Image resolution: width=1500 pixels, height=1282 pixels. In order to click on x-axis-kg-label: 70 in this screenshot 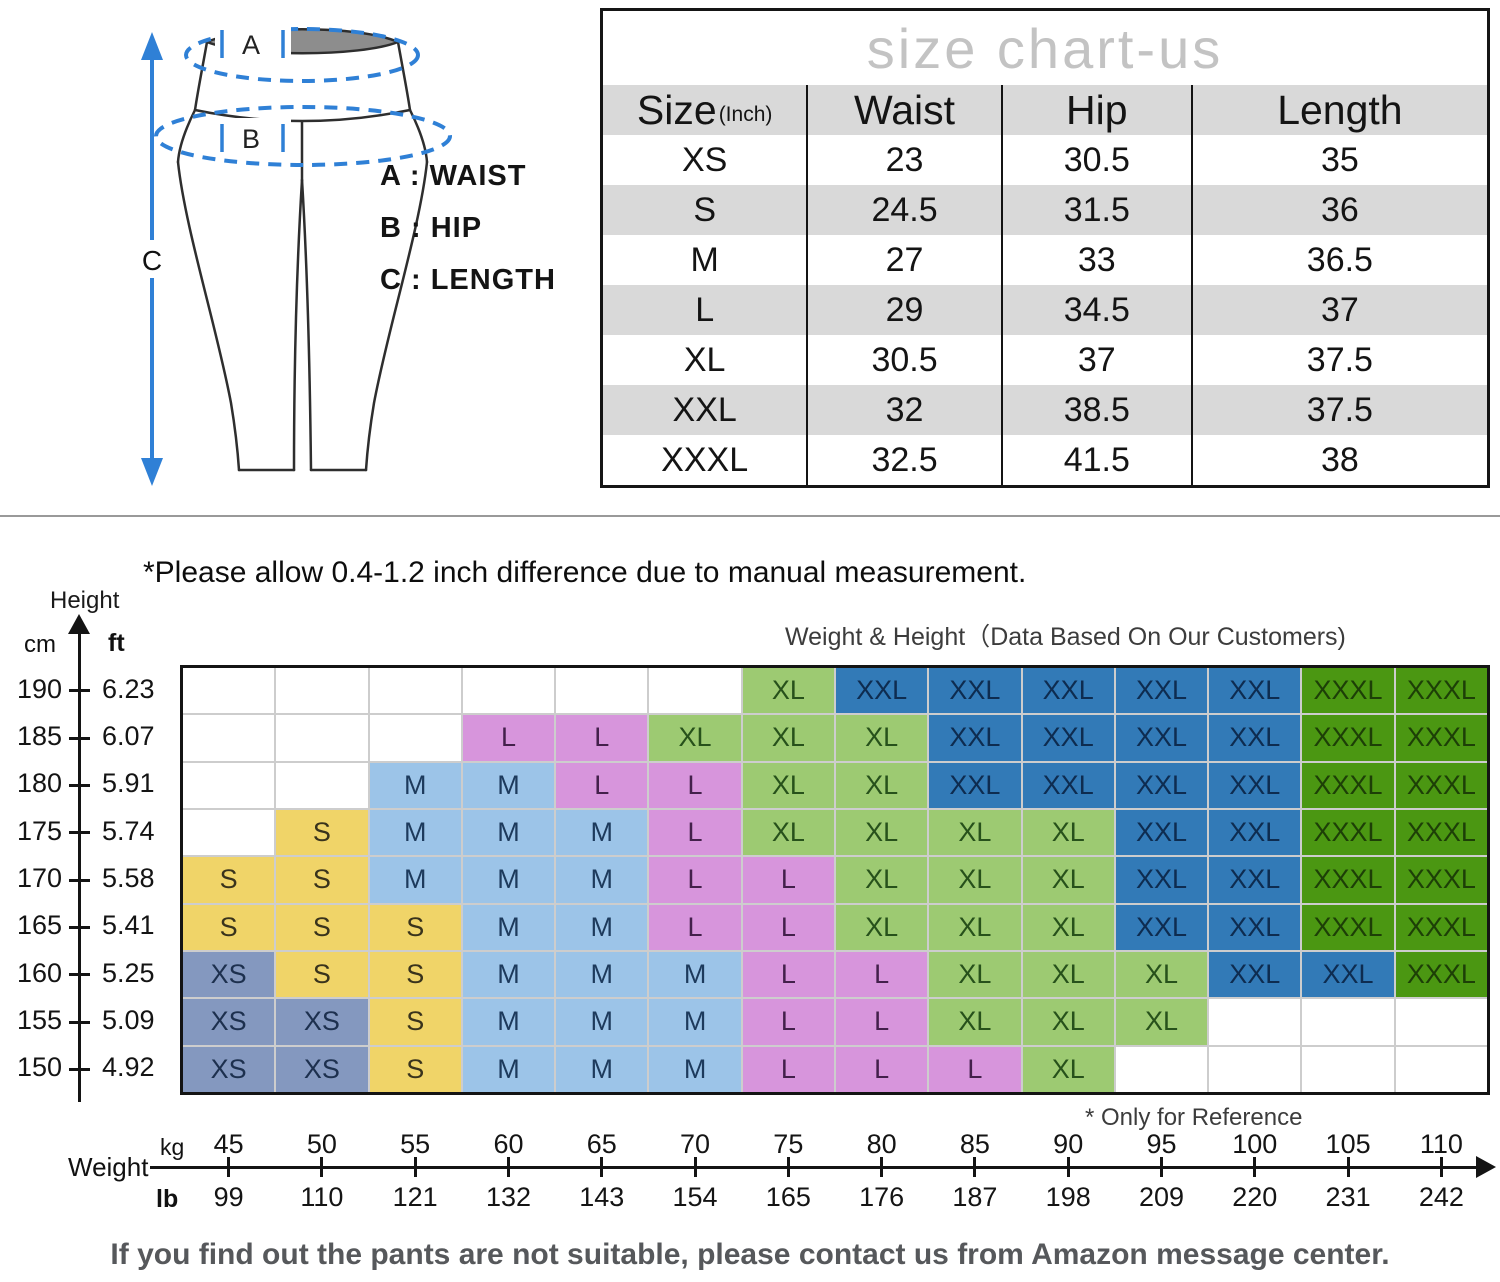, I will do `click(695, 1144)`.